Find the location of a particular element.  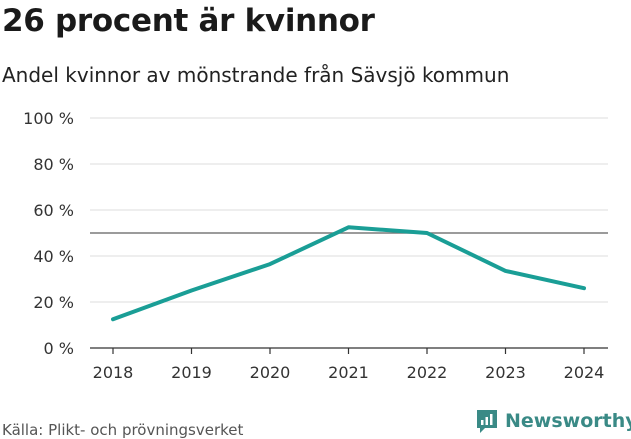

y-tick-label: 40 % is located at coordinates (53, 256).